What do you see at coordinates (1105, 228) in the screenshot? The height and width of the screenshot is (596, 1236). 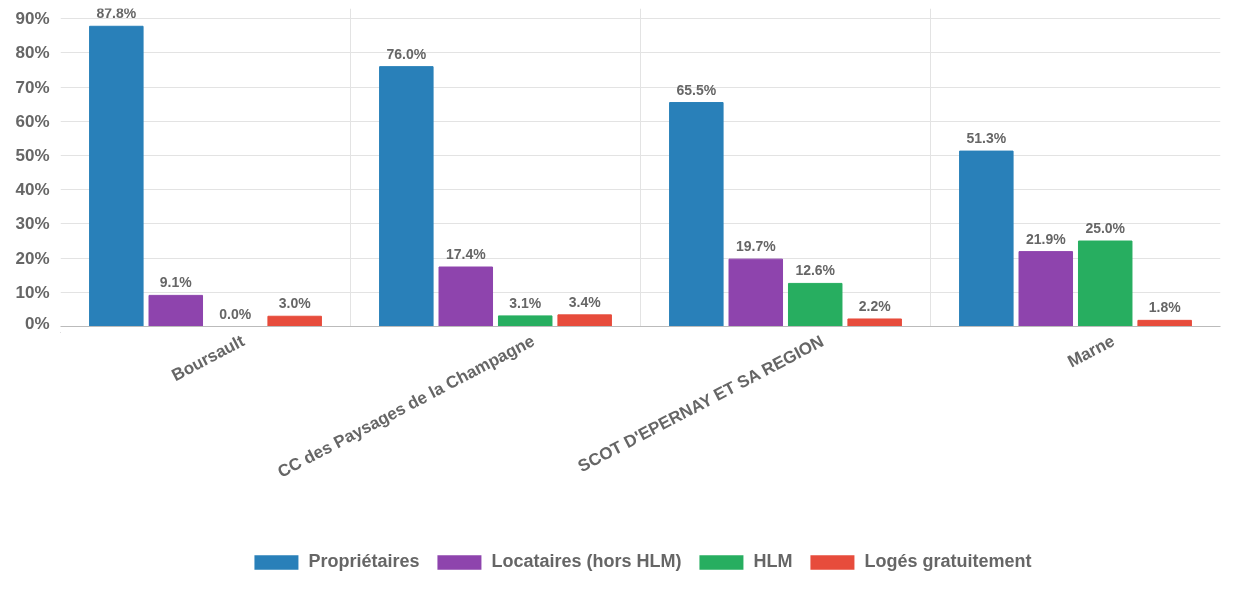 I see `data-label: 25.0%` at bounding box center [1105, 228].